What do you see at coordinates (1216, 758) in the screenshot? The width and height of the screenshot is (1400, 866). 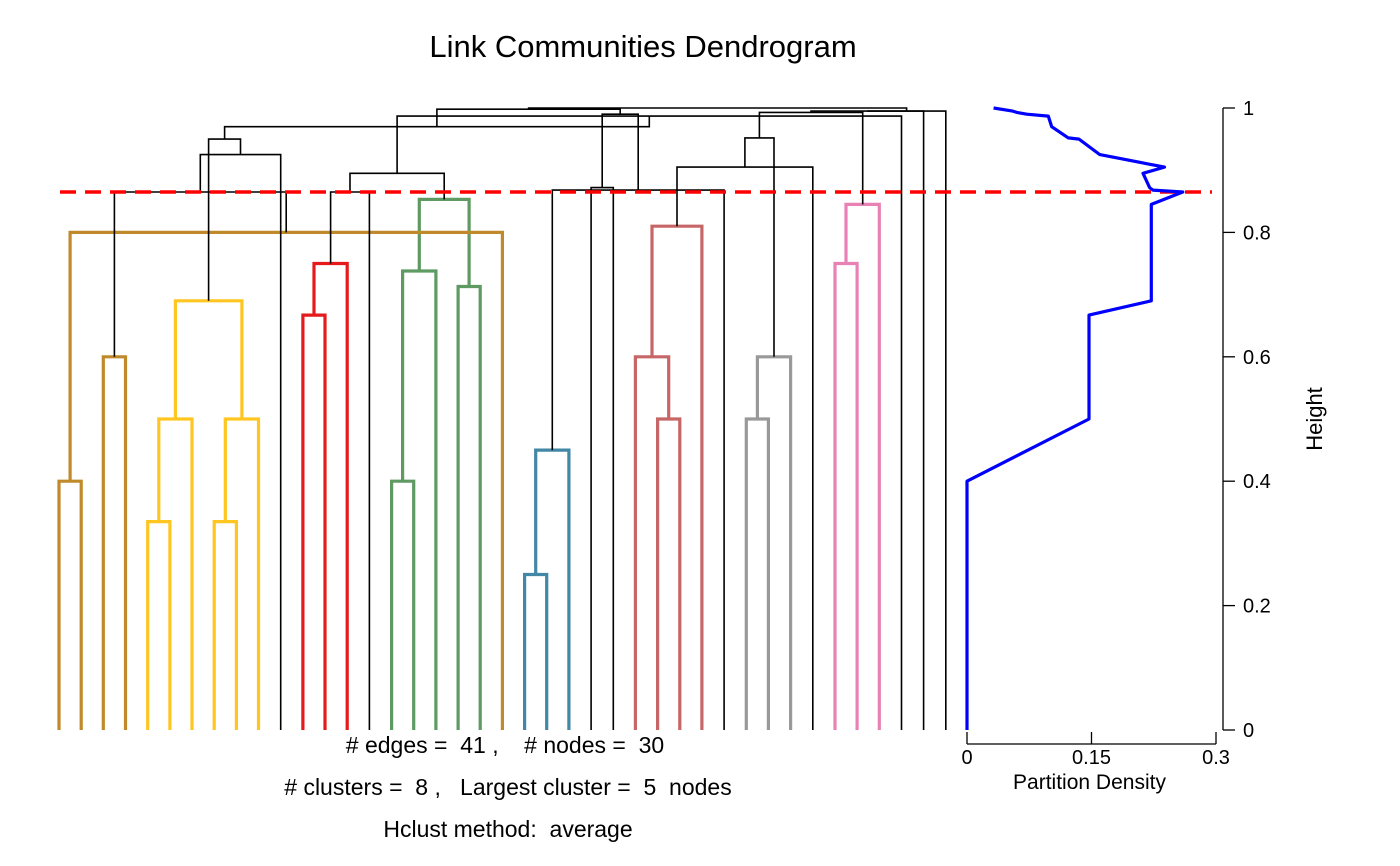 I see `density-axis-tick-label: 0.3` at bounding box center [1216, 758].